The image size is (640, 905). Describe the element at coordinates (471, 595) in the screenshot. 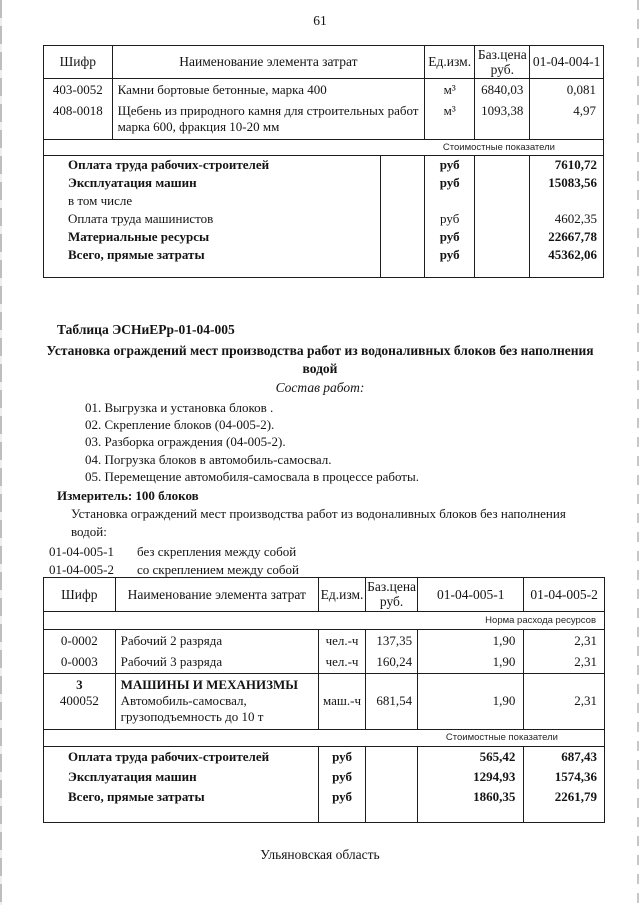

I see `header-norm-col-1: 01-04-005-1` at that location.